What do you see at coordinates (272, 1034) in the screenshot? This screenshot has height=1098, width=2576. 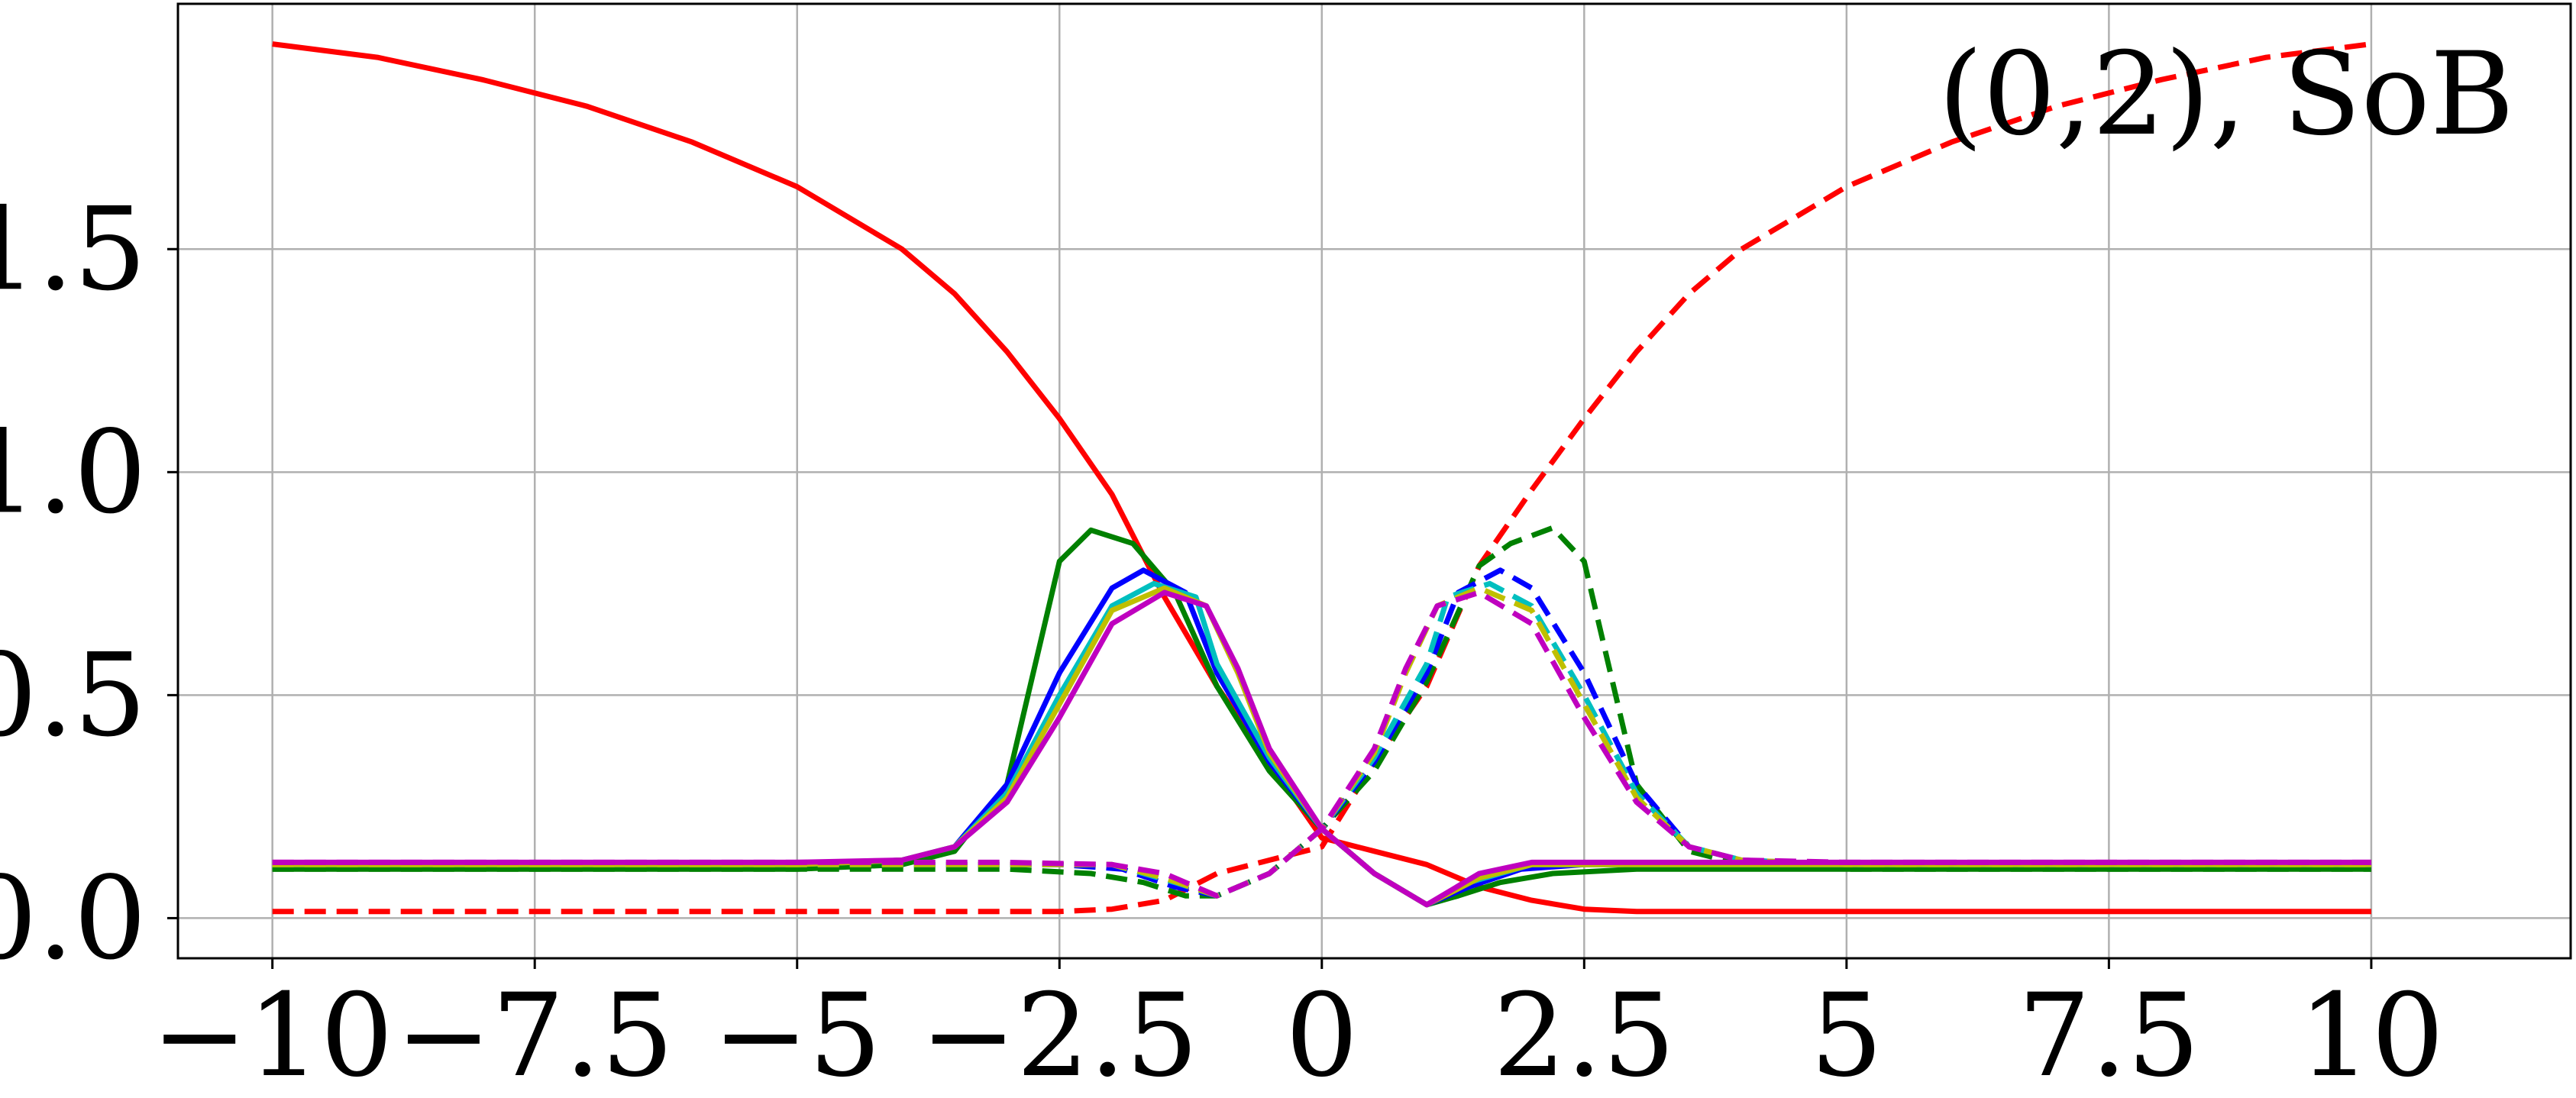 I see `x-tick-label: −10` at bounding box center [272, 1034].